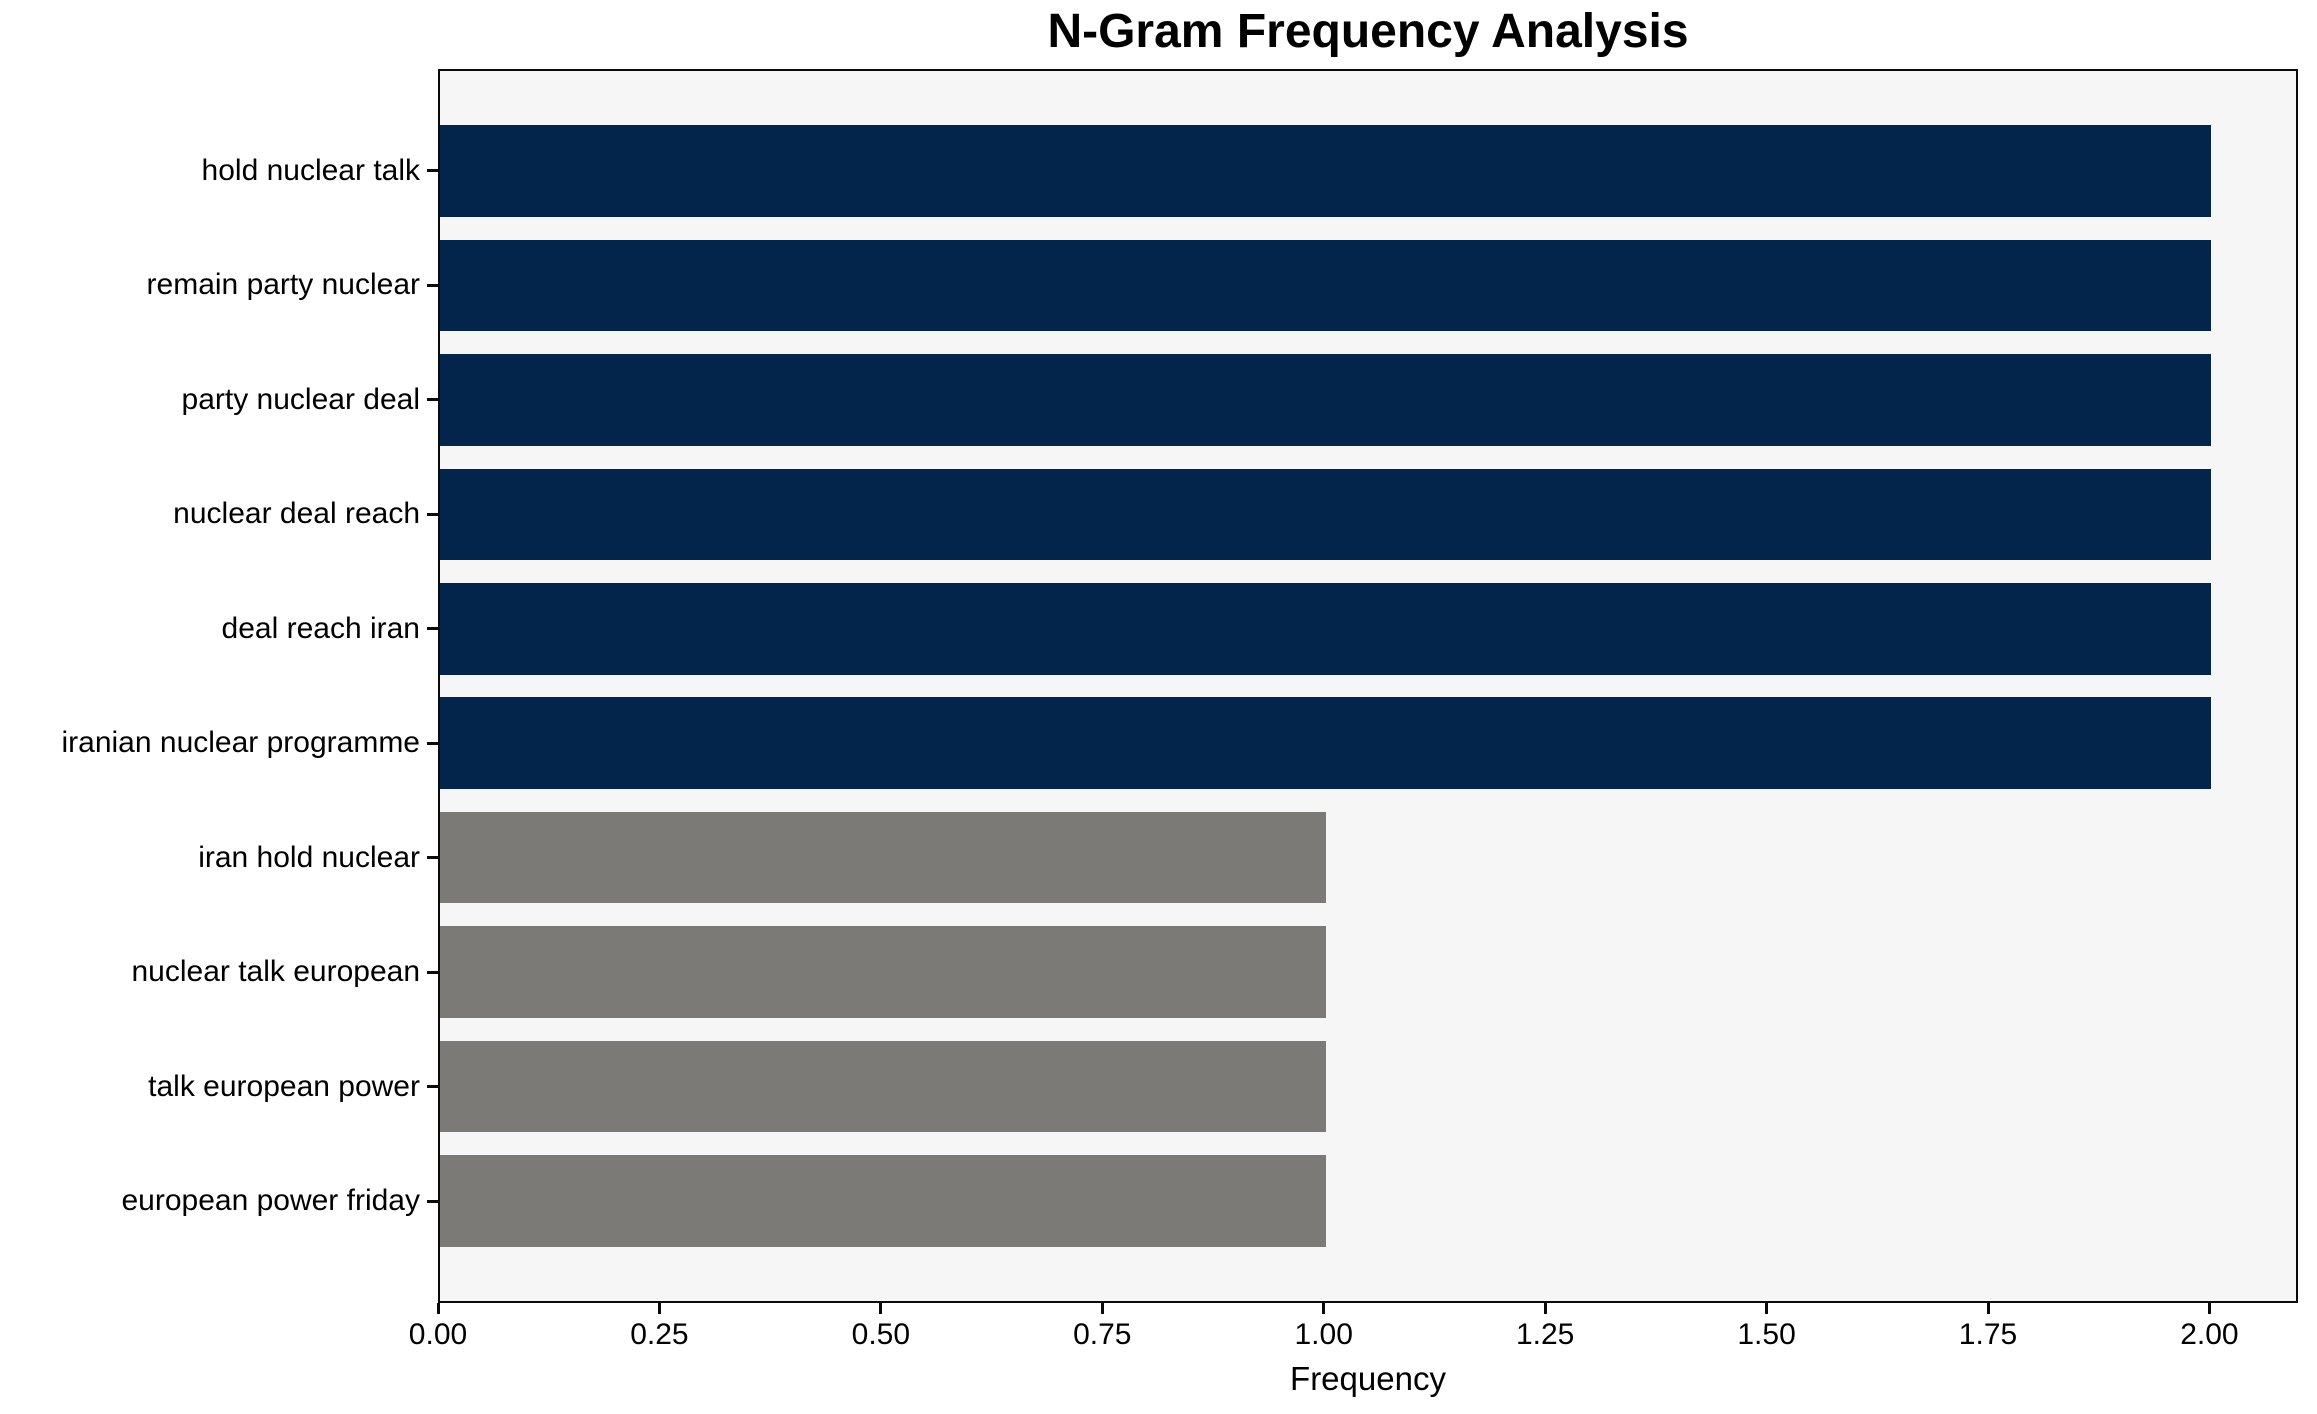 This screenshot has height=1414, width=2317. What do you see at coordinates (1368, 31) in the screenshot?
I see `chart-title: N-Gram Frequency Analysis` at bounding box center [1368, 31].